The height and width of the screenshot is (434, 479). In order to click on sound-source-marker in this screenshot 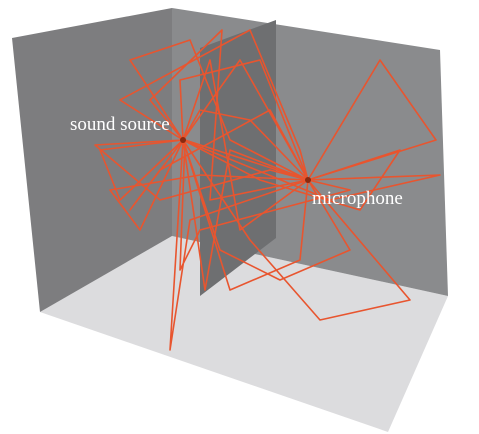, I will do `click(183, 140)`.